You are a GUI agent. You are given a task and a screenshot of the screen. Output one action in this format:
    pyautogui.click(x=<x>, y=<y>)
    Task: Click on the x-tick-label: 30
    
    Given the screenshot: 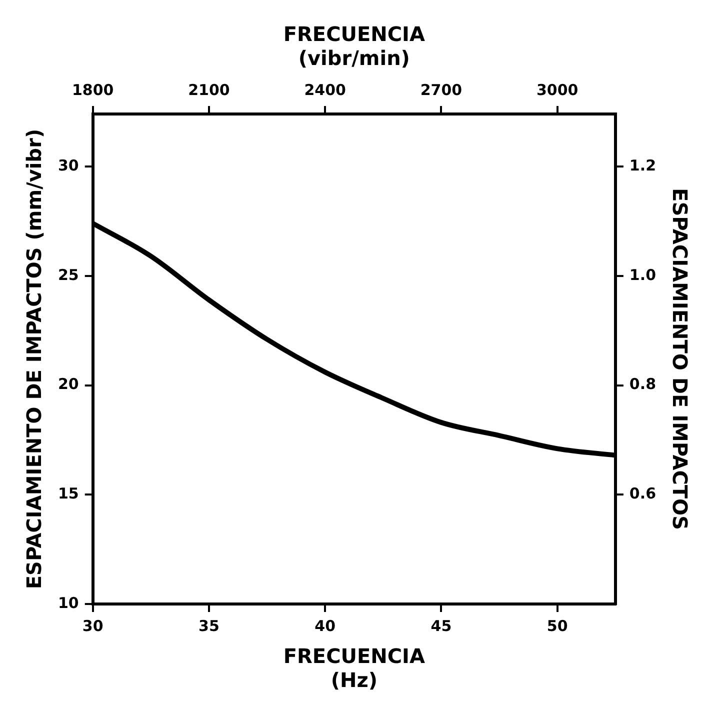 What is the action you would take?
    pyautogui.click(x=93, y=625)
    